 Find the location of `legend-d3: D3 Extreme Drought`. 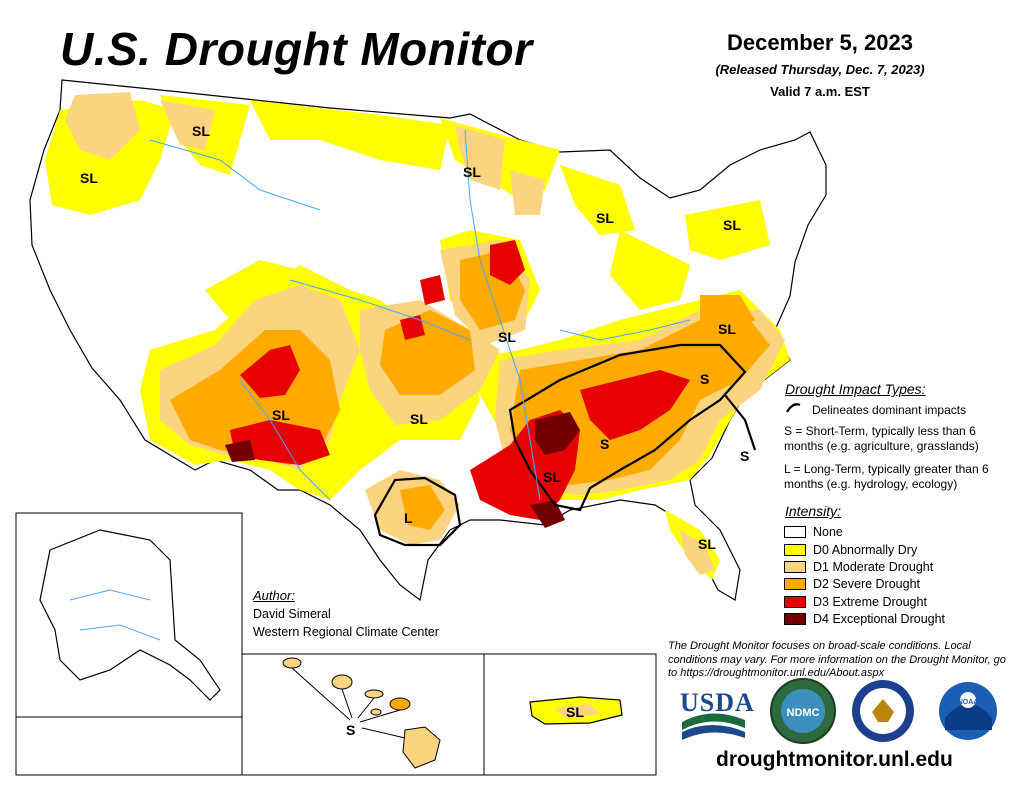

legend-d3: D3 Extreme Drought is located at coordinates (855, 602).